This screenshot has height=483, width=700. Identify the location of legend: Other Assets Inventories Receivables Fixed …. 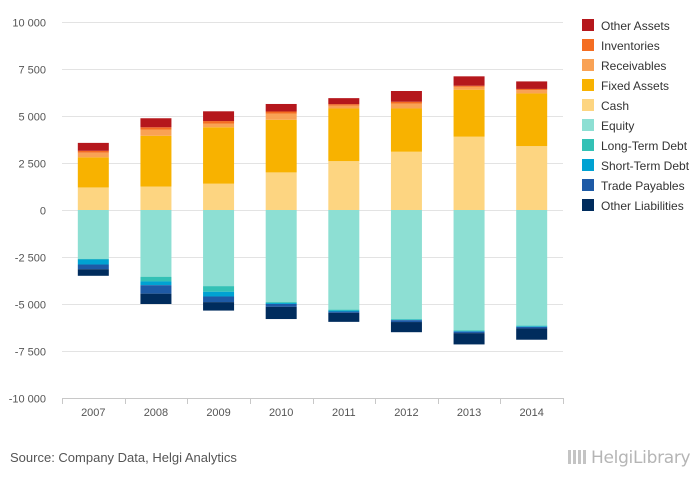
(636, 116).